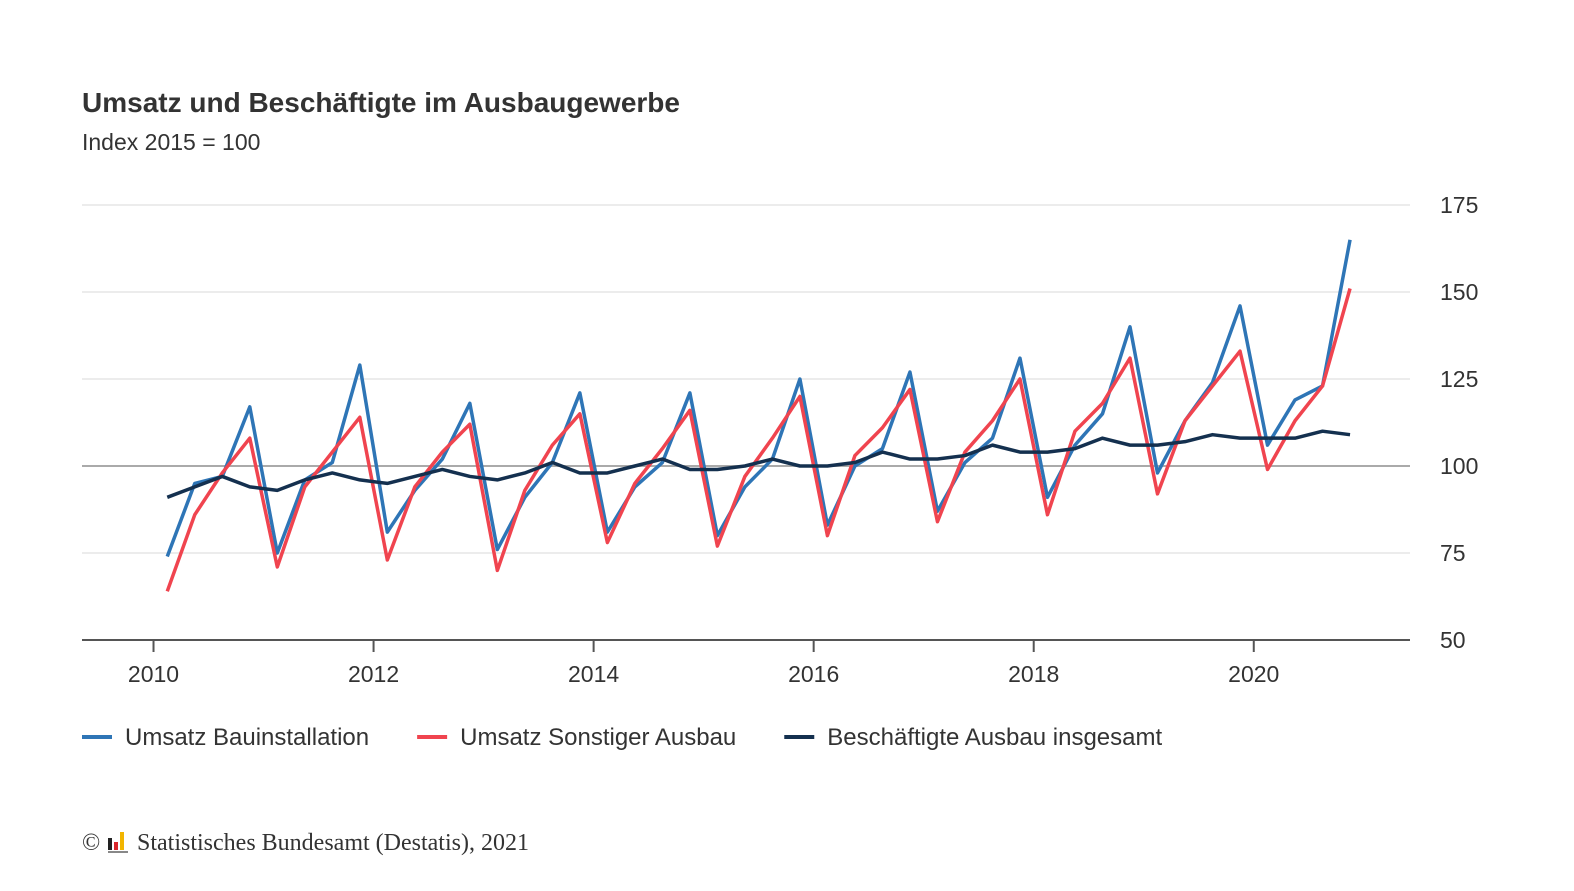  I want to click on source: Statistisches Bundesamt (Destatis), 2021, so click(333, 843).